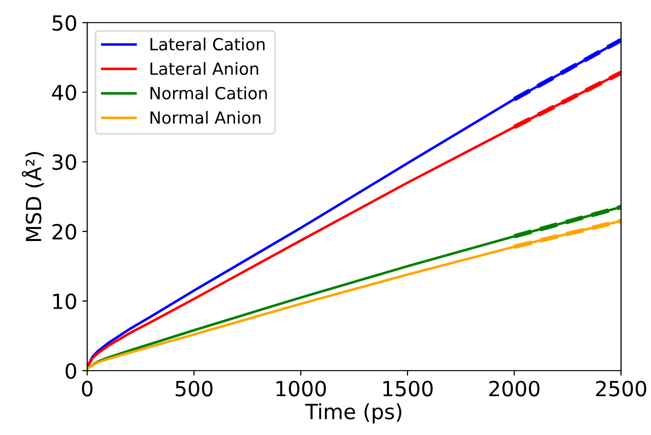 The image size is (651, 435). Describe the element at coordinates (514, 388) in the screenshot. I see `x-tick-label: 2000` at that location.